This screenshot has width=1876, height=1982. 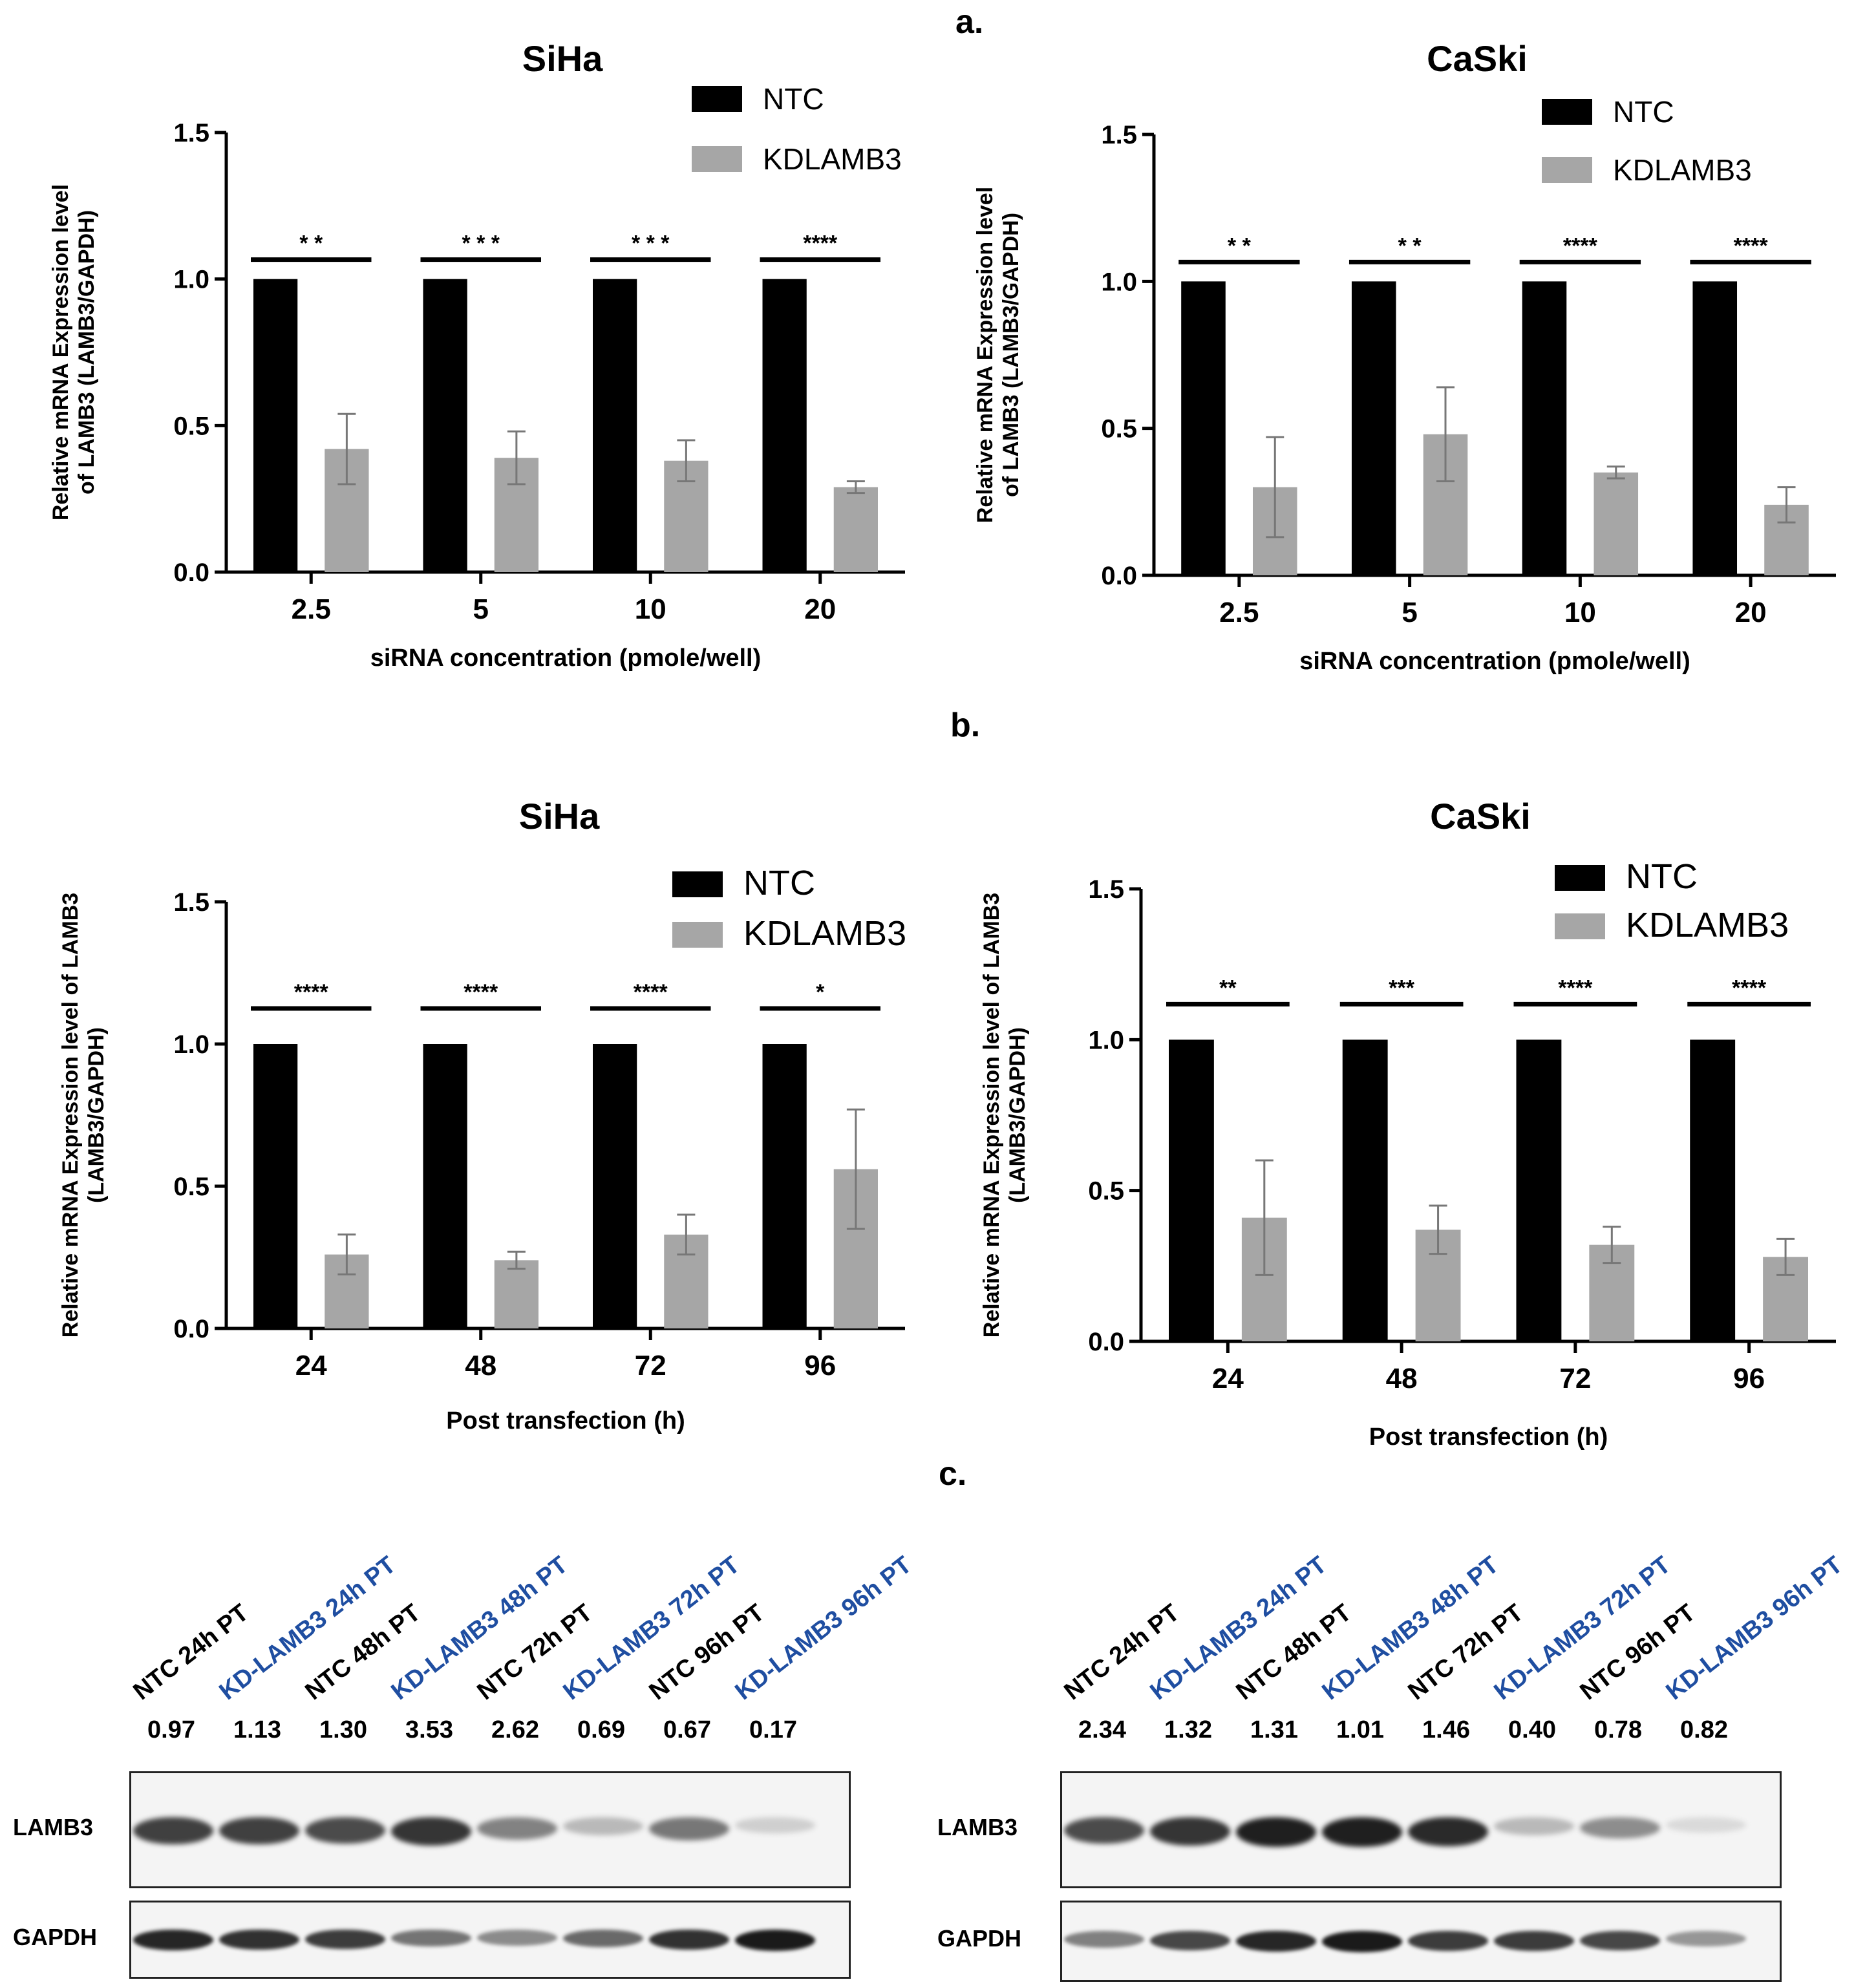 What do you see at coordinates (1481, 816) in the screenshot?
I see `chart-title: CaSki` at bounding box center [1481, 816].